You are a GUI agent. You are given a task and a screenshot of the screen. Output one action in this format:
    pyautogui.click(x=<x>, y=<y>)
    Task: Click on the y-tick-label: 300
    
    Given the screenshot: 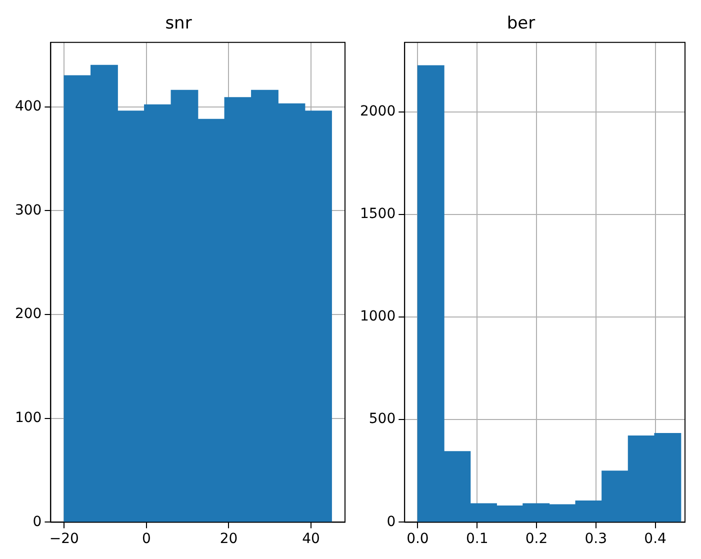 What is the action you would take?
    pyautogui.click(x=28, y=210)
    